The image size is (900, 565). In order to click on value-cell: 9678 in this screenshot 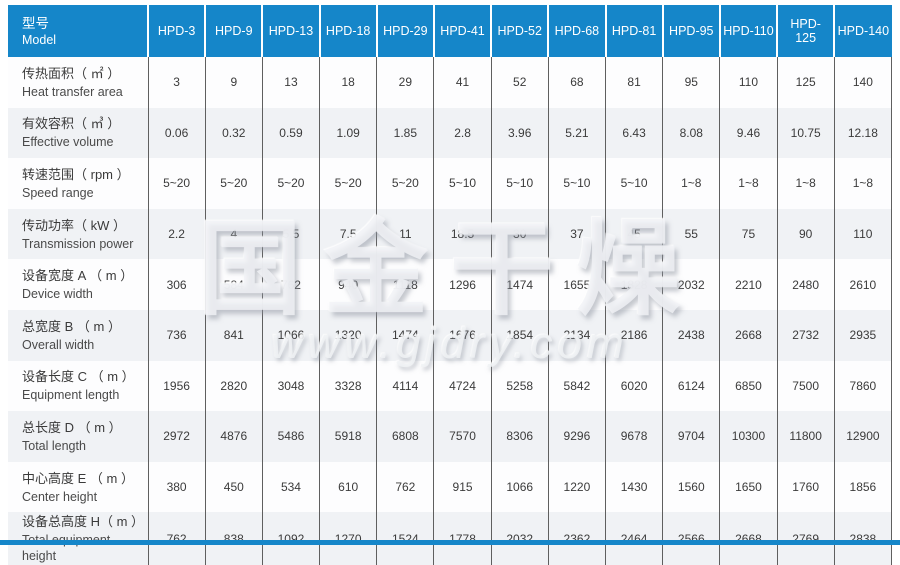, I will do `click(633, 436)`.